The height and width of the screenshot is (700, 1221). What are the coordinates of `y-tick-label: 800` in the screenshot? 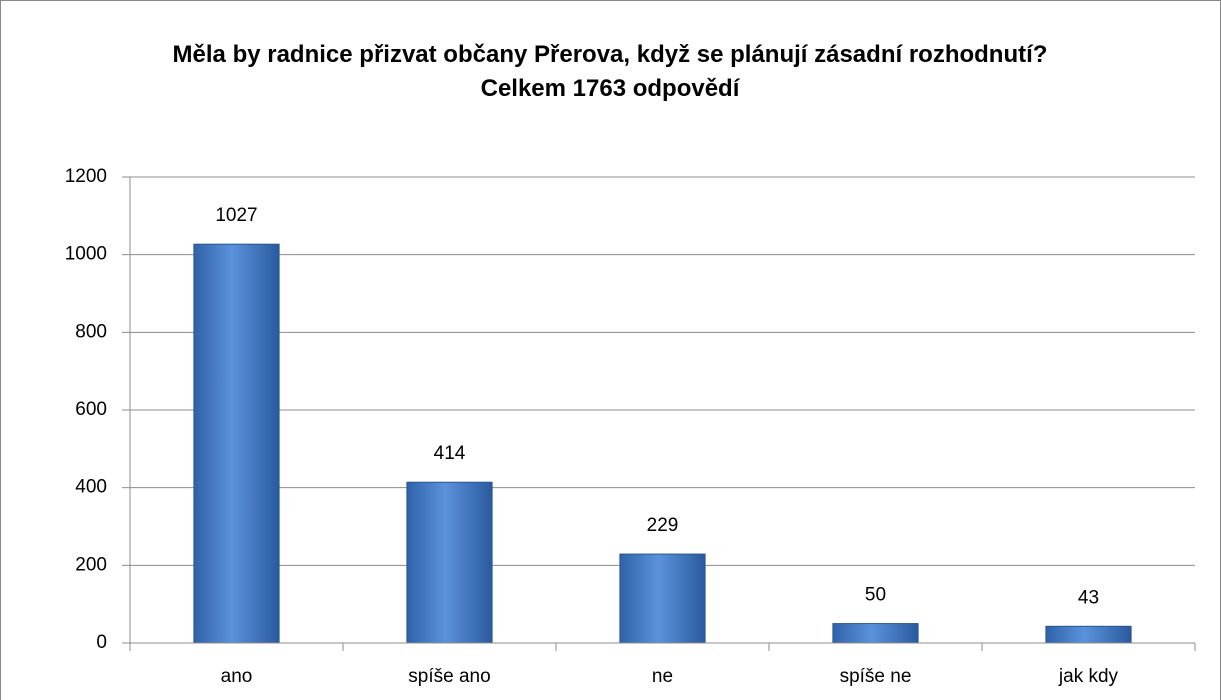 It's located at (91, 331).